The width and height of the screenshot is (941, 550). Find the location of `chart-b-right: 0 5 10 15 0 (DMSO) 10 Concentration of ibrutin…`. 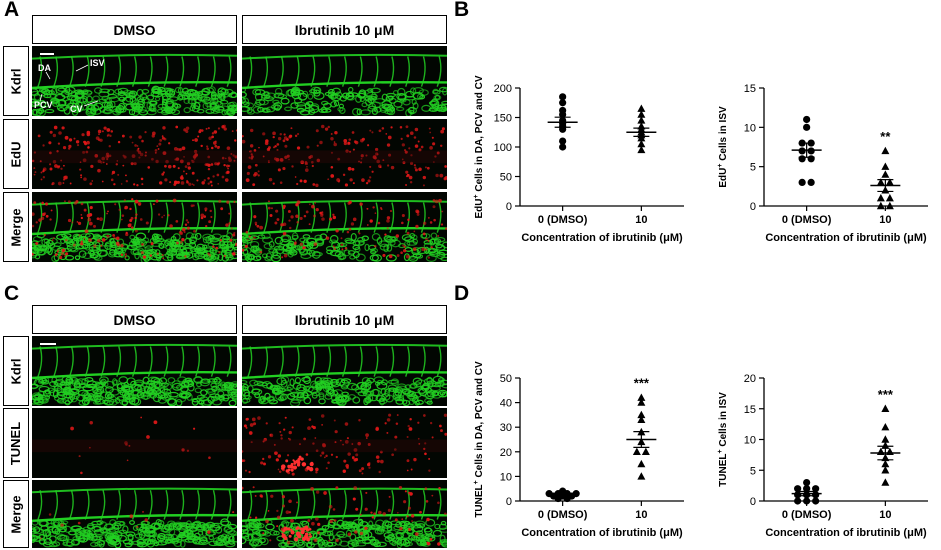

chart-b-right: 0 5 10 15 0 (DMSO) 10 Concentration of ibrutin… is located at coordinates (822, 163).